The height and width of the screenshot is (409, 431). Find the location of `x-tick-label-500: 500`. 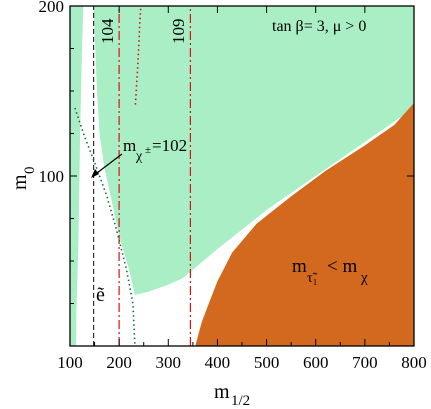

x-tick-label-500: 500 is located at coordinates (267, 362).